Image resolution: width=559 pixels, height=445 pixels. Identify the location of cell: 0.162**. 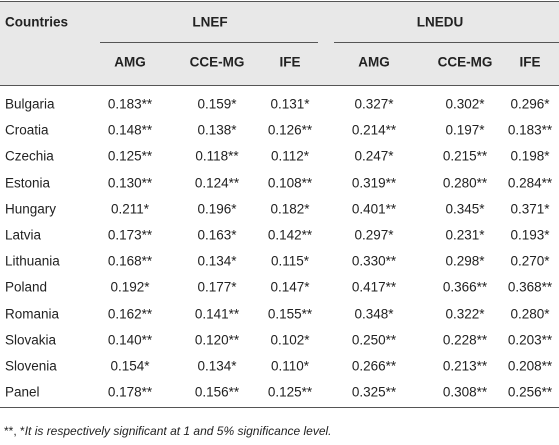
(130, 314).